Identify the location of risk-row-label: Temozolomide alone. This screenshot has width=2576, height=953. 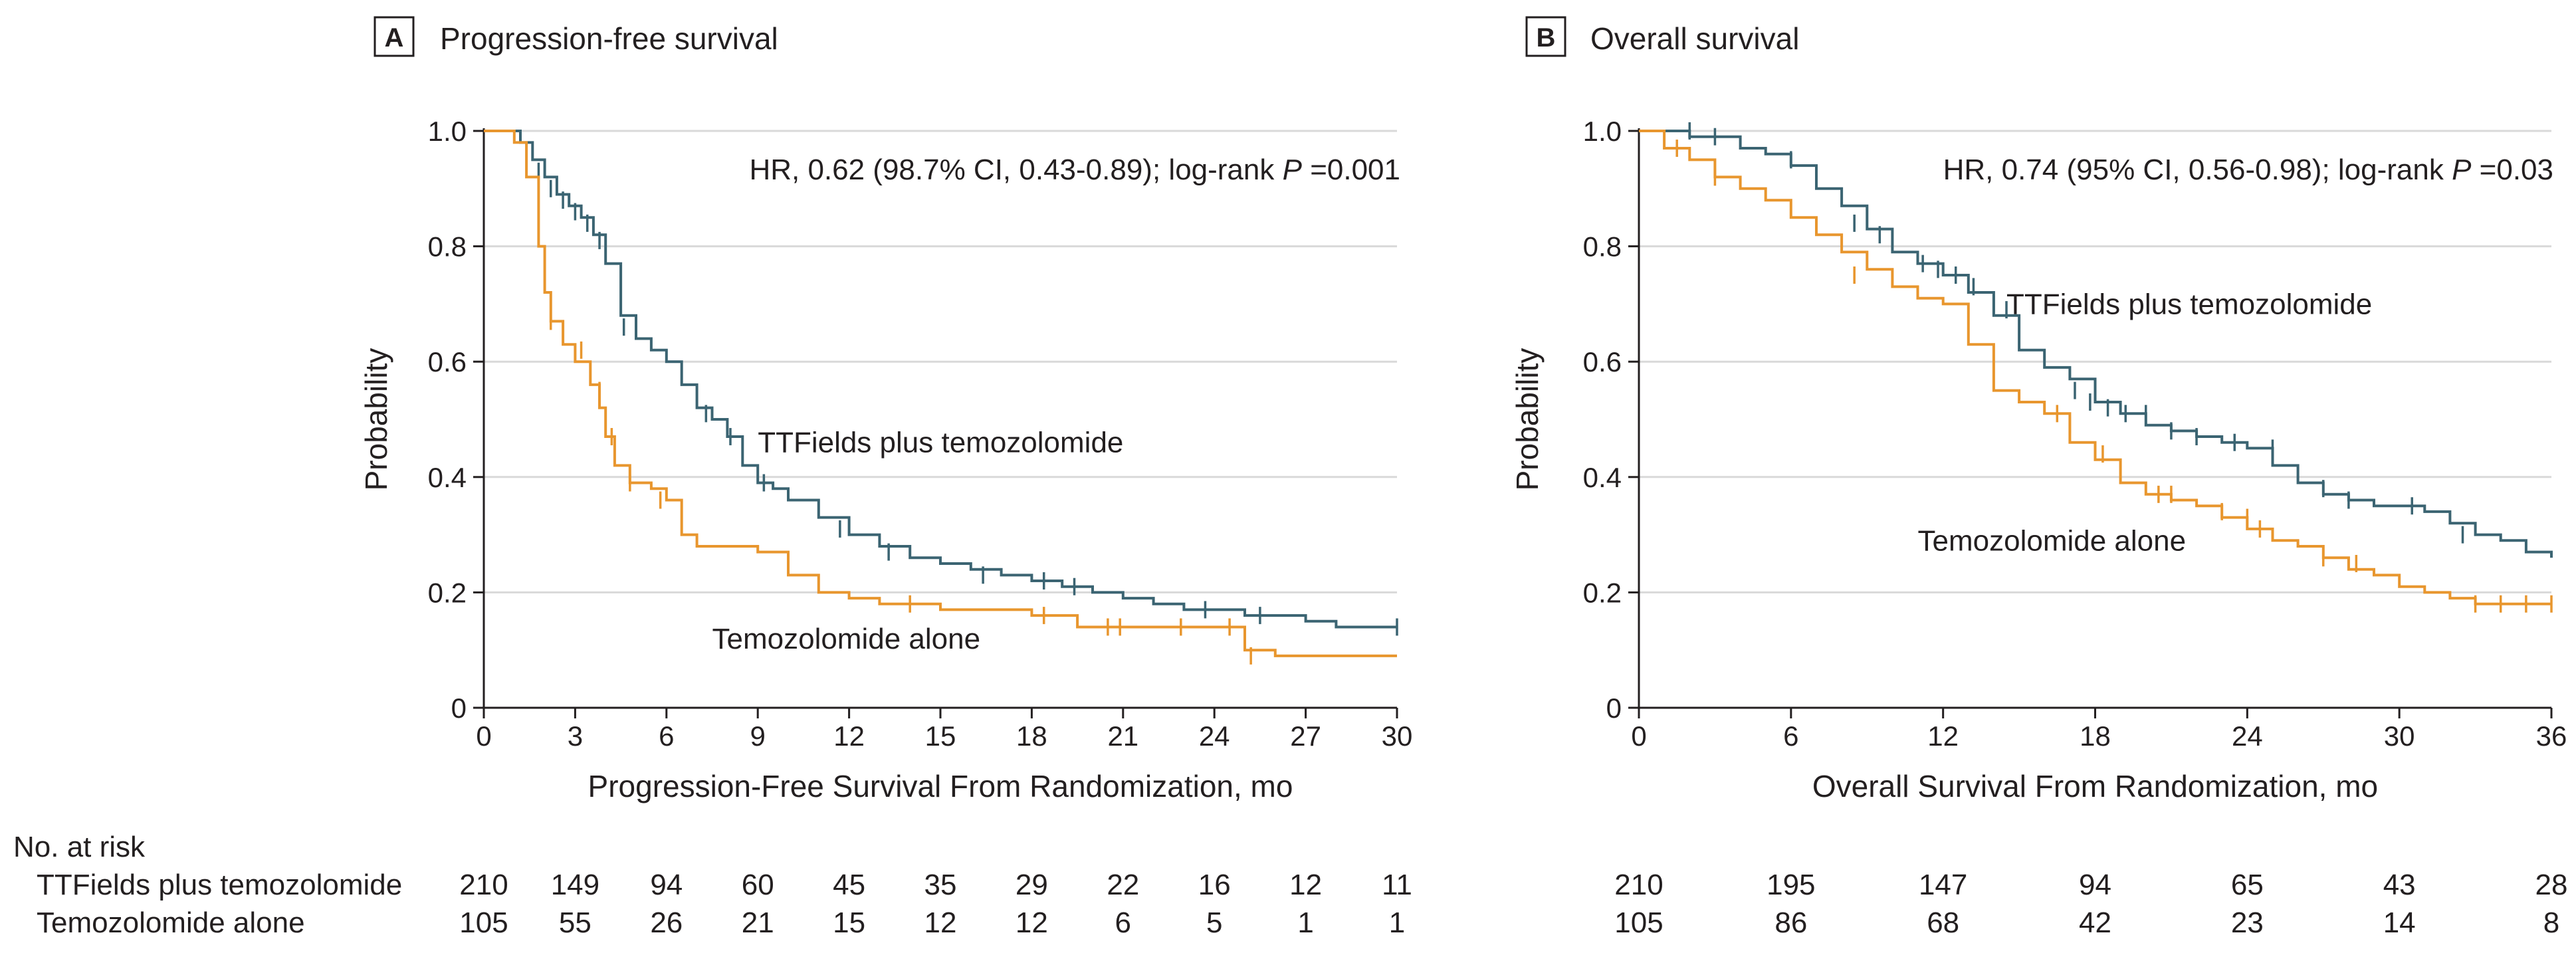
(171, 922).